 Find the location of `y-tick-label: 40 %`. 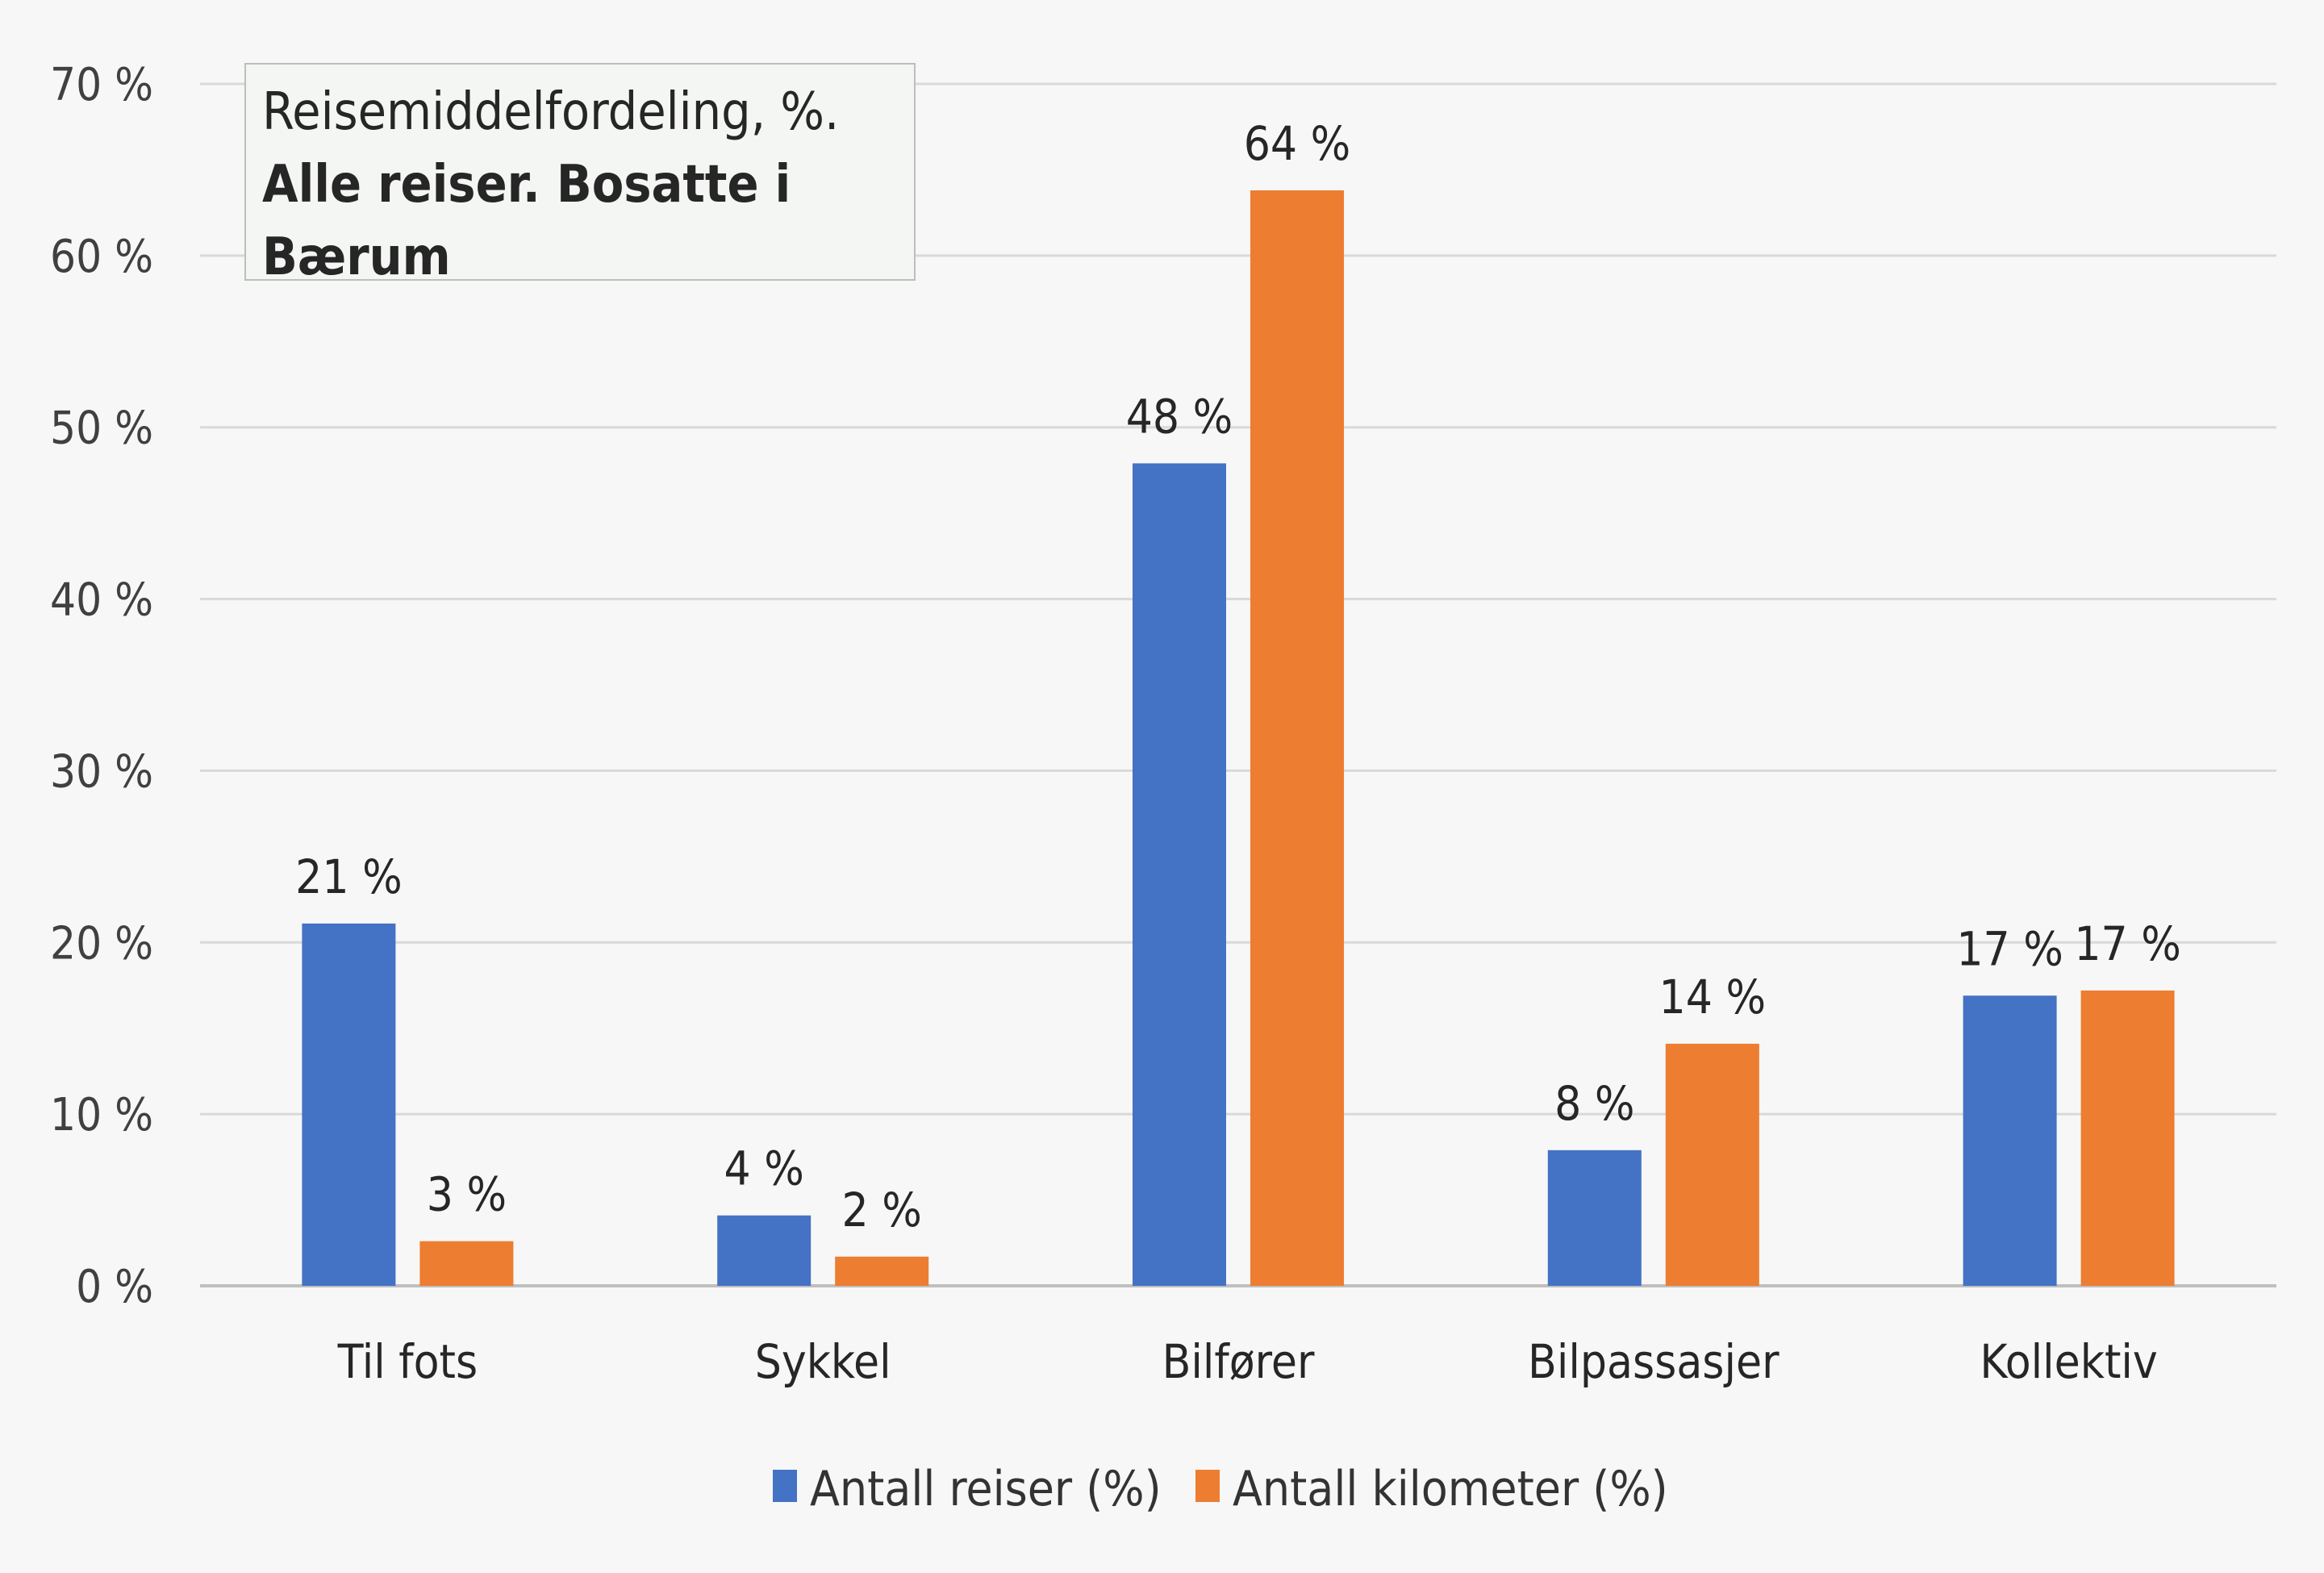

y-tick-label: 40 % is located at coordinates (101, 600).